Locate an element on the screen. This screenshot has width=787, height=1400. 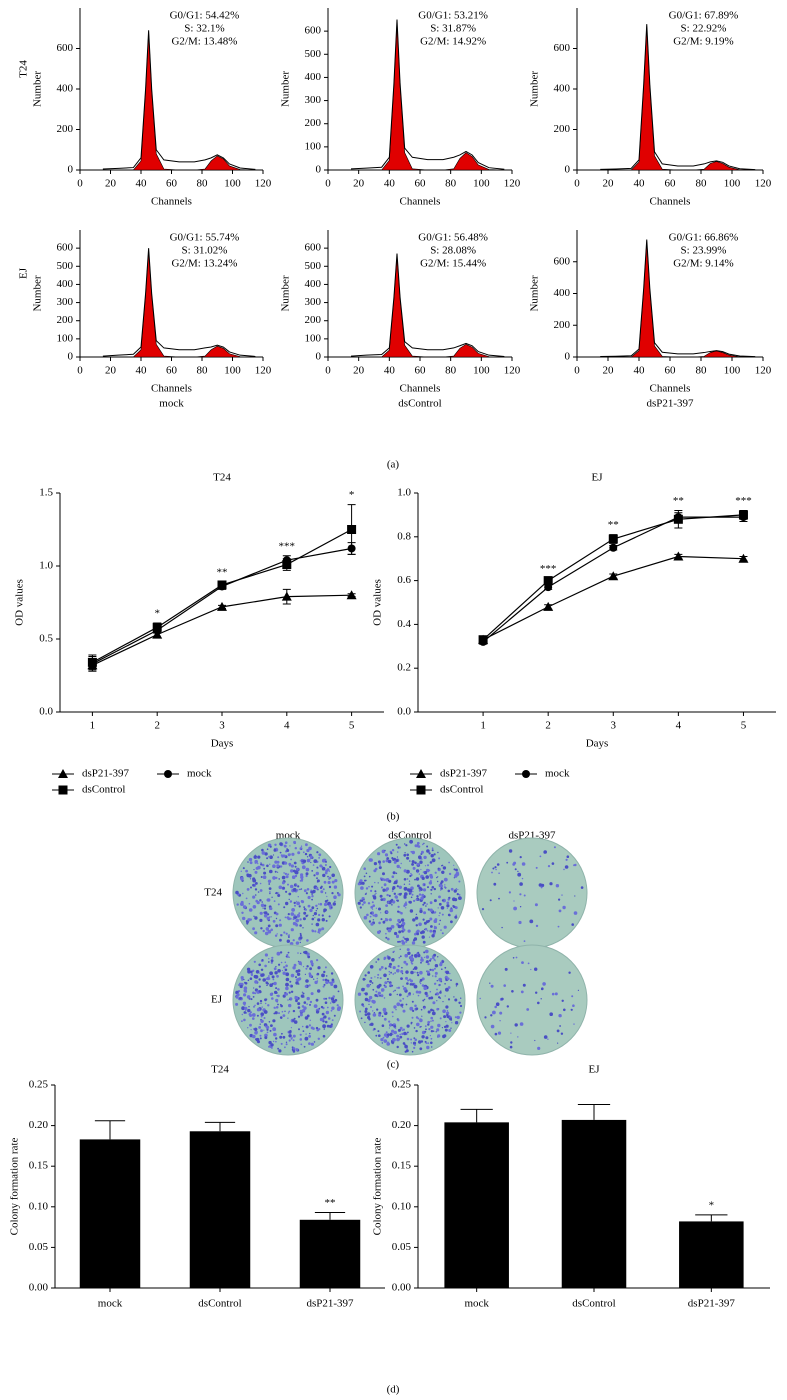
legend-entry: mock is located at coordinates (542, 774).